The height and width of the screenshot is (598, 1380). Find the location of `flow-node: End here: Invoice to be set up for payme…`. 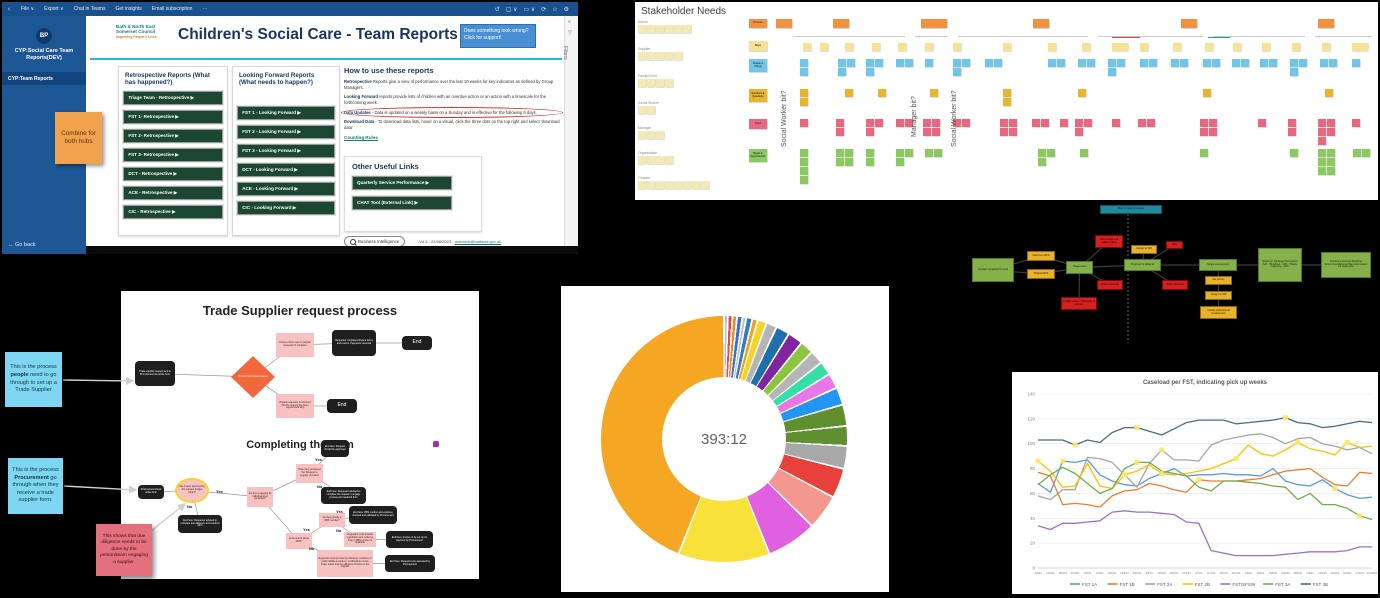

flow-node: End here: Invoice to be set up for payme… is located at coordinates (409, 539).